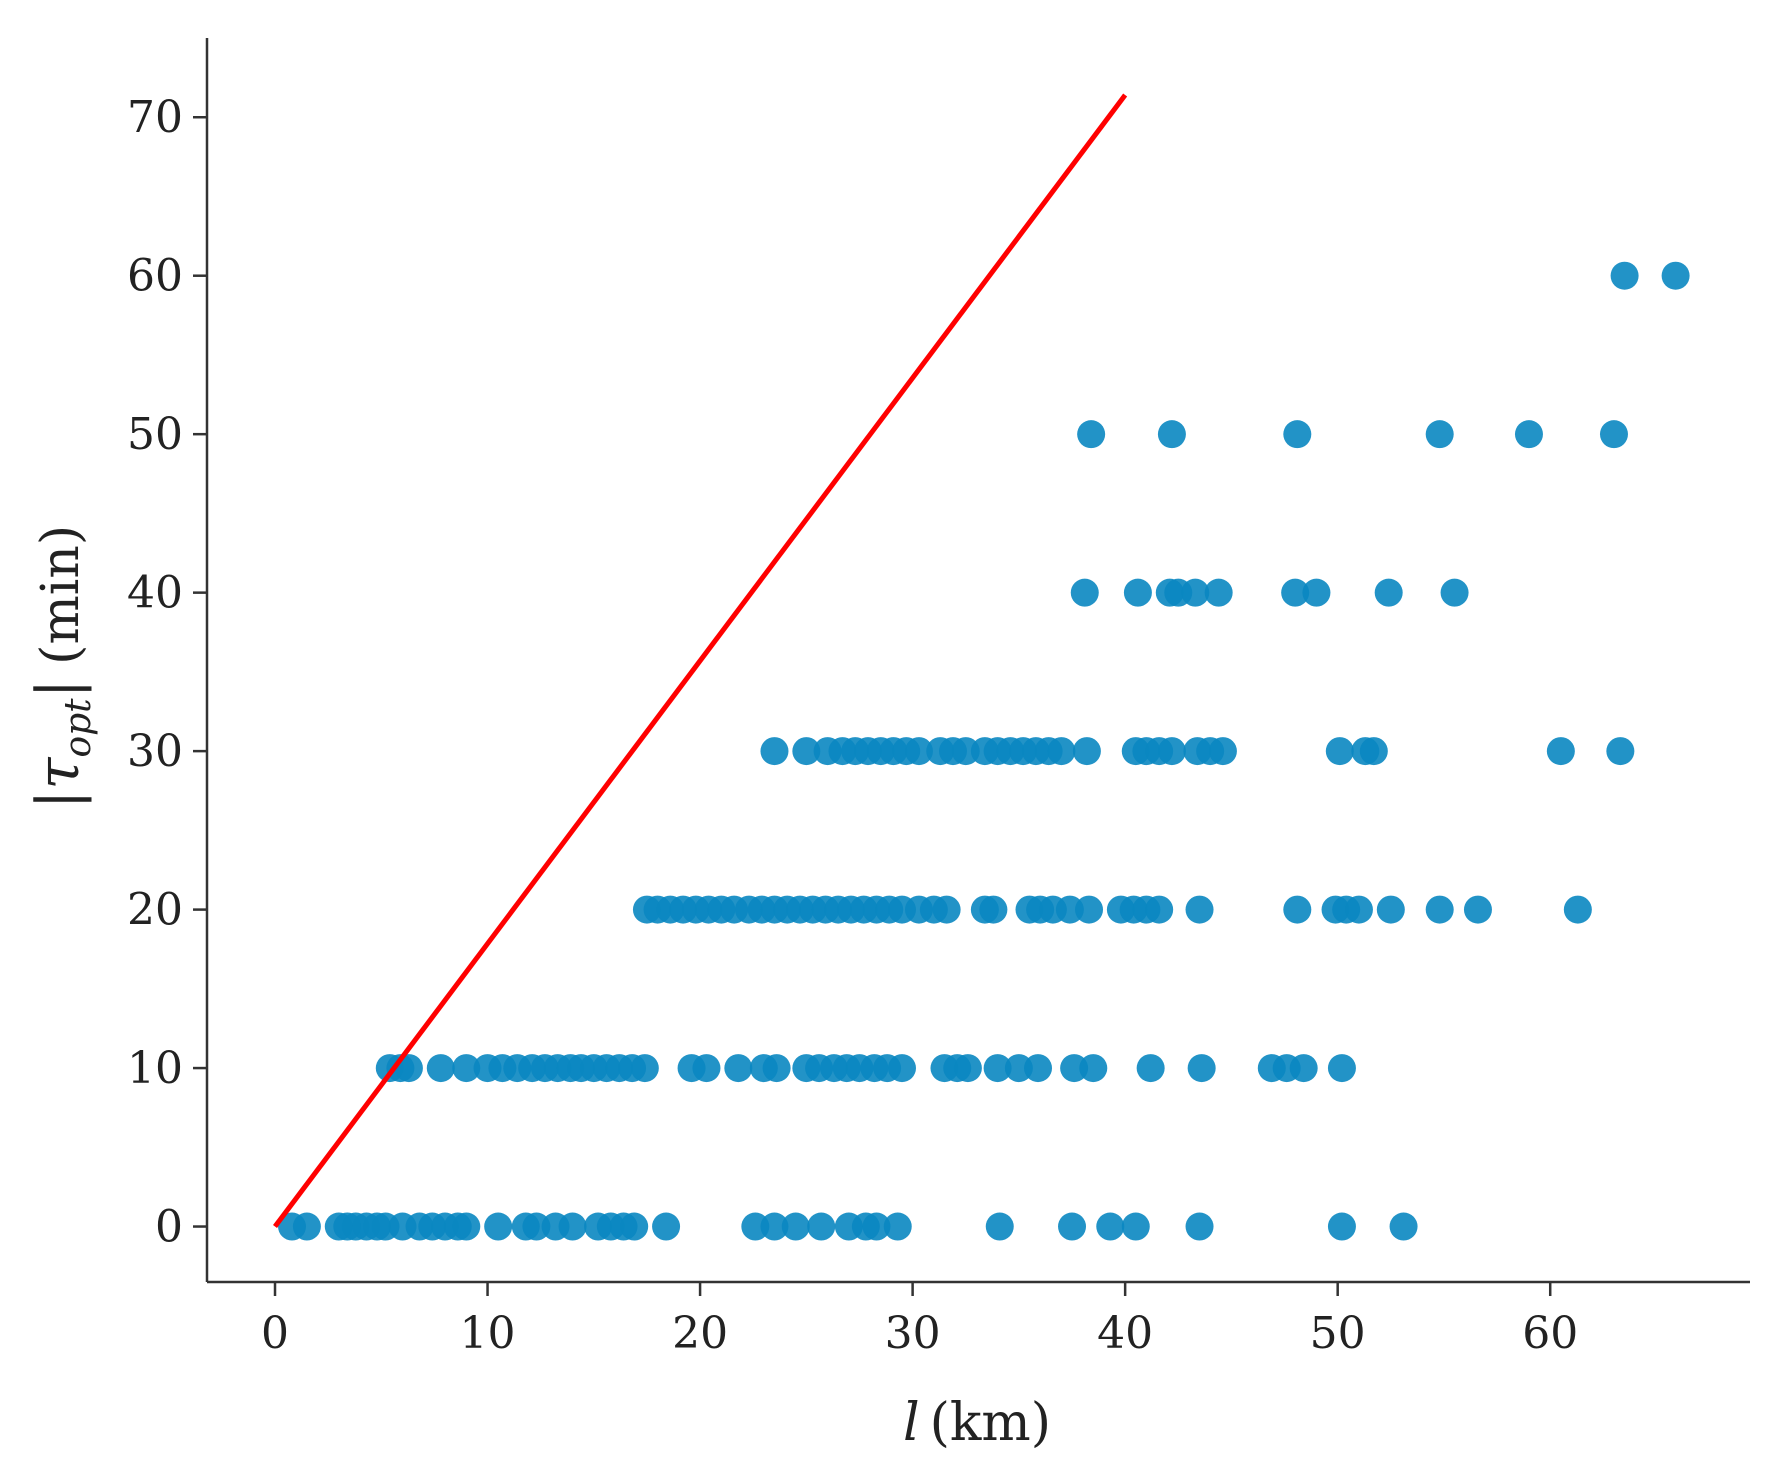 The width and height of the screenshot is (1778, 1471). What do you see at coordinates (275, 1333) in the screenshot?
I see `x-tick-label: 0` at bounding box center [275, 1333].